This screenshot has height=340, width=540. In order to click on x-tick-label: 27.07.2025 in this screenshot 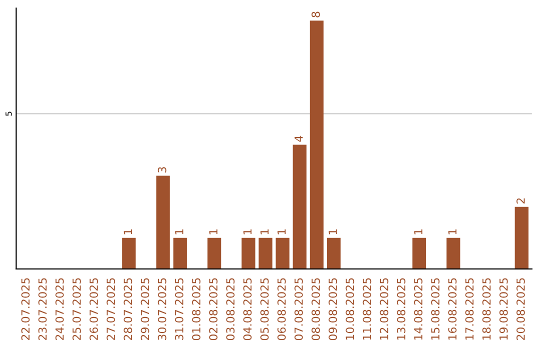, I will do `click(111, 309)`.